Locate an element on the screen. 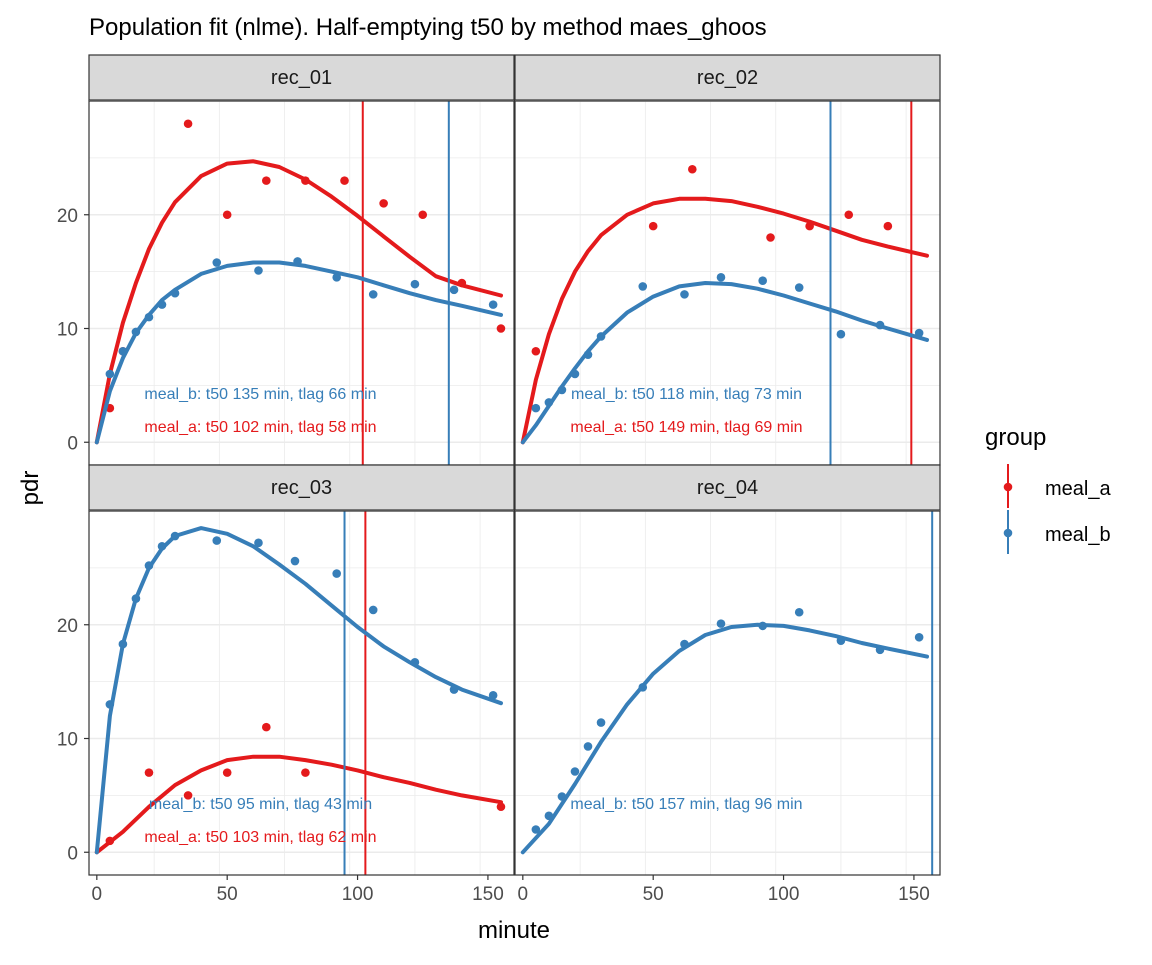 The height and width of the screenshot is (965, 1152). y-tick-label-rec-03: 20 is located at coordinates (67, 626).